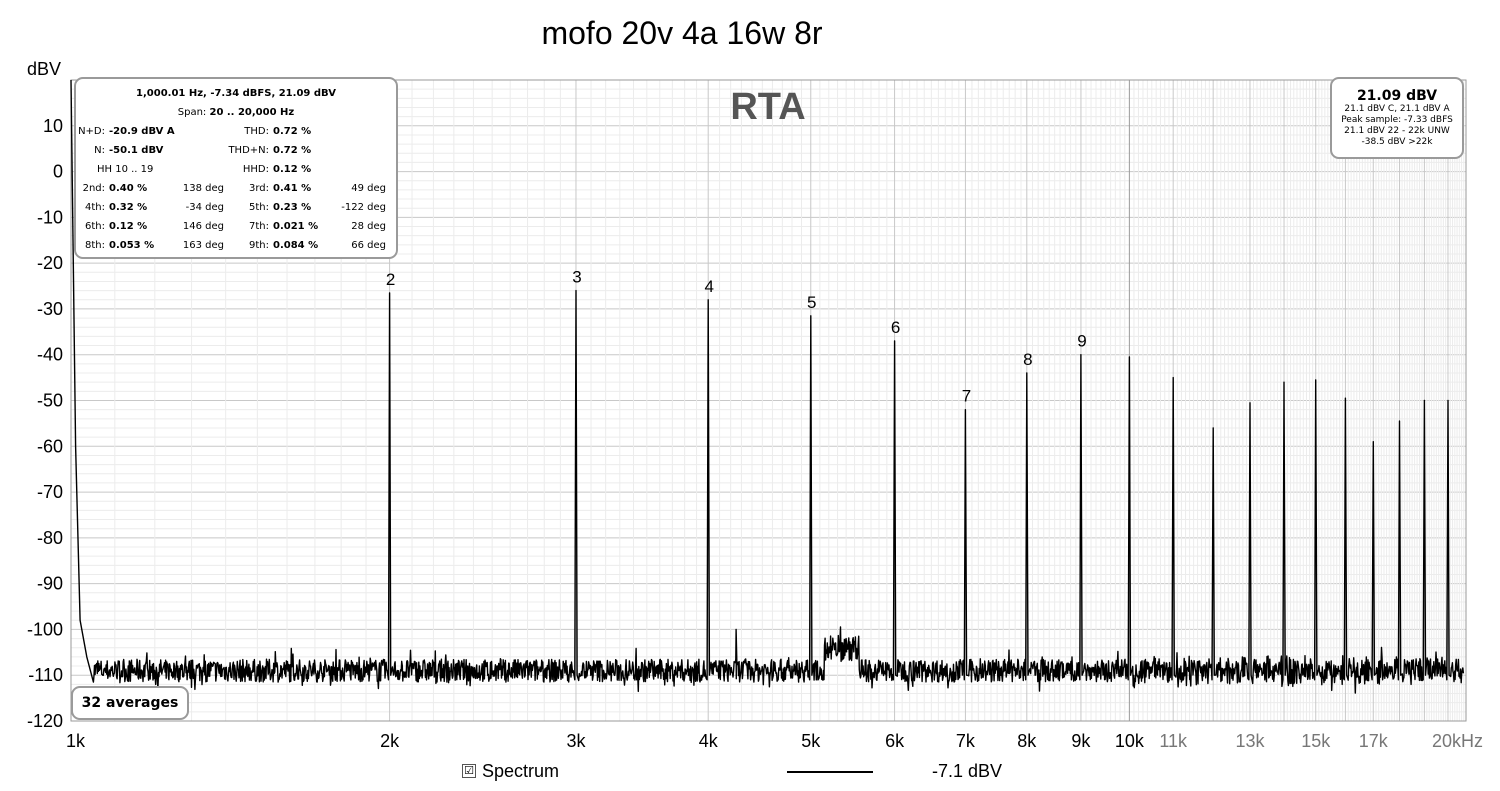 Image resolution: width=1500 pixels, height=791 pixels. Describe the element at coordinates (390, 741) in the screenshot. I see `x-tick-label: 2k` at that location.